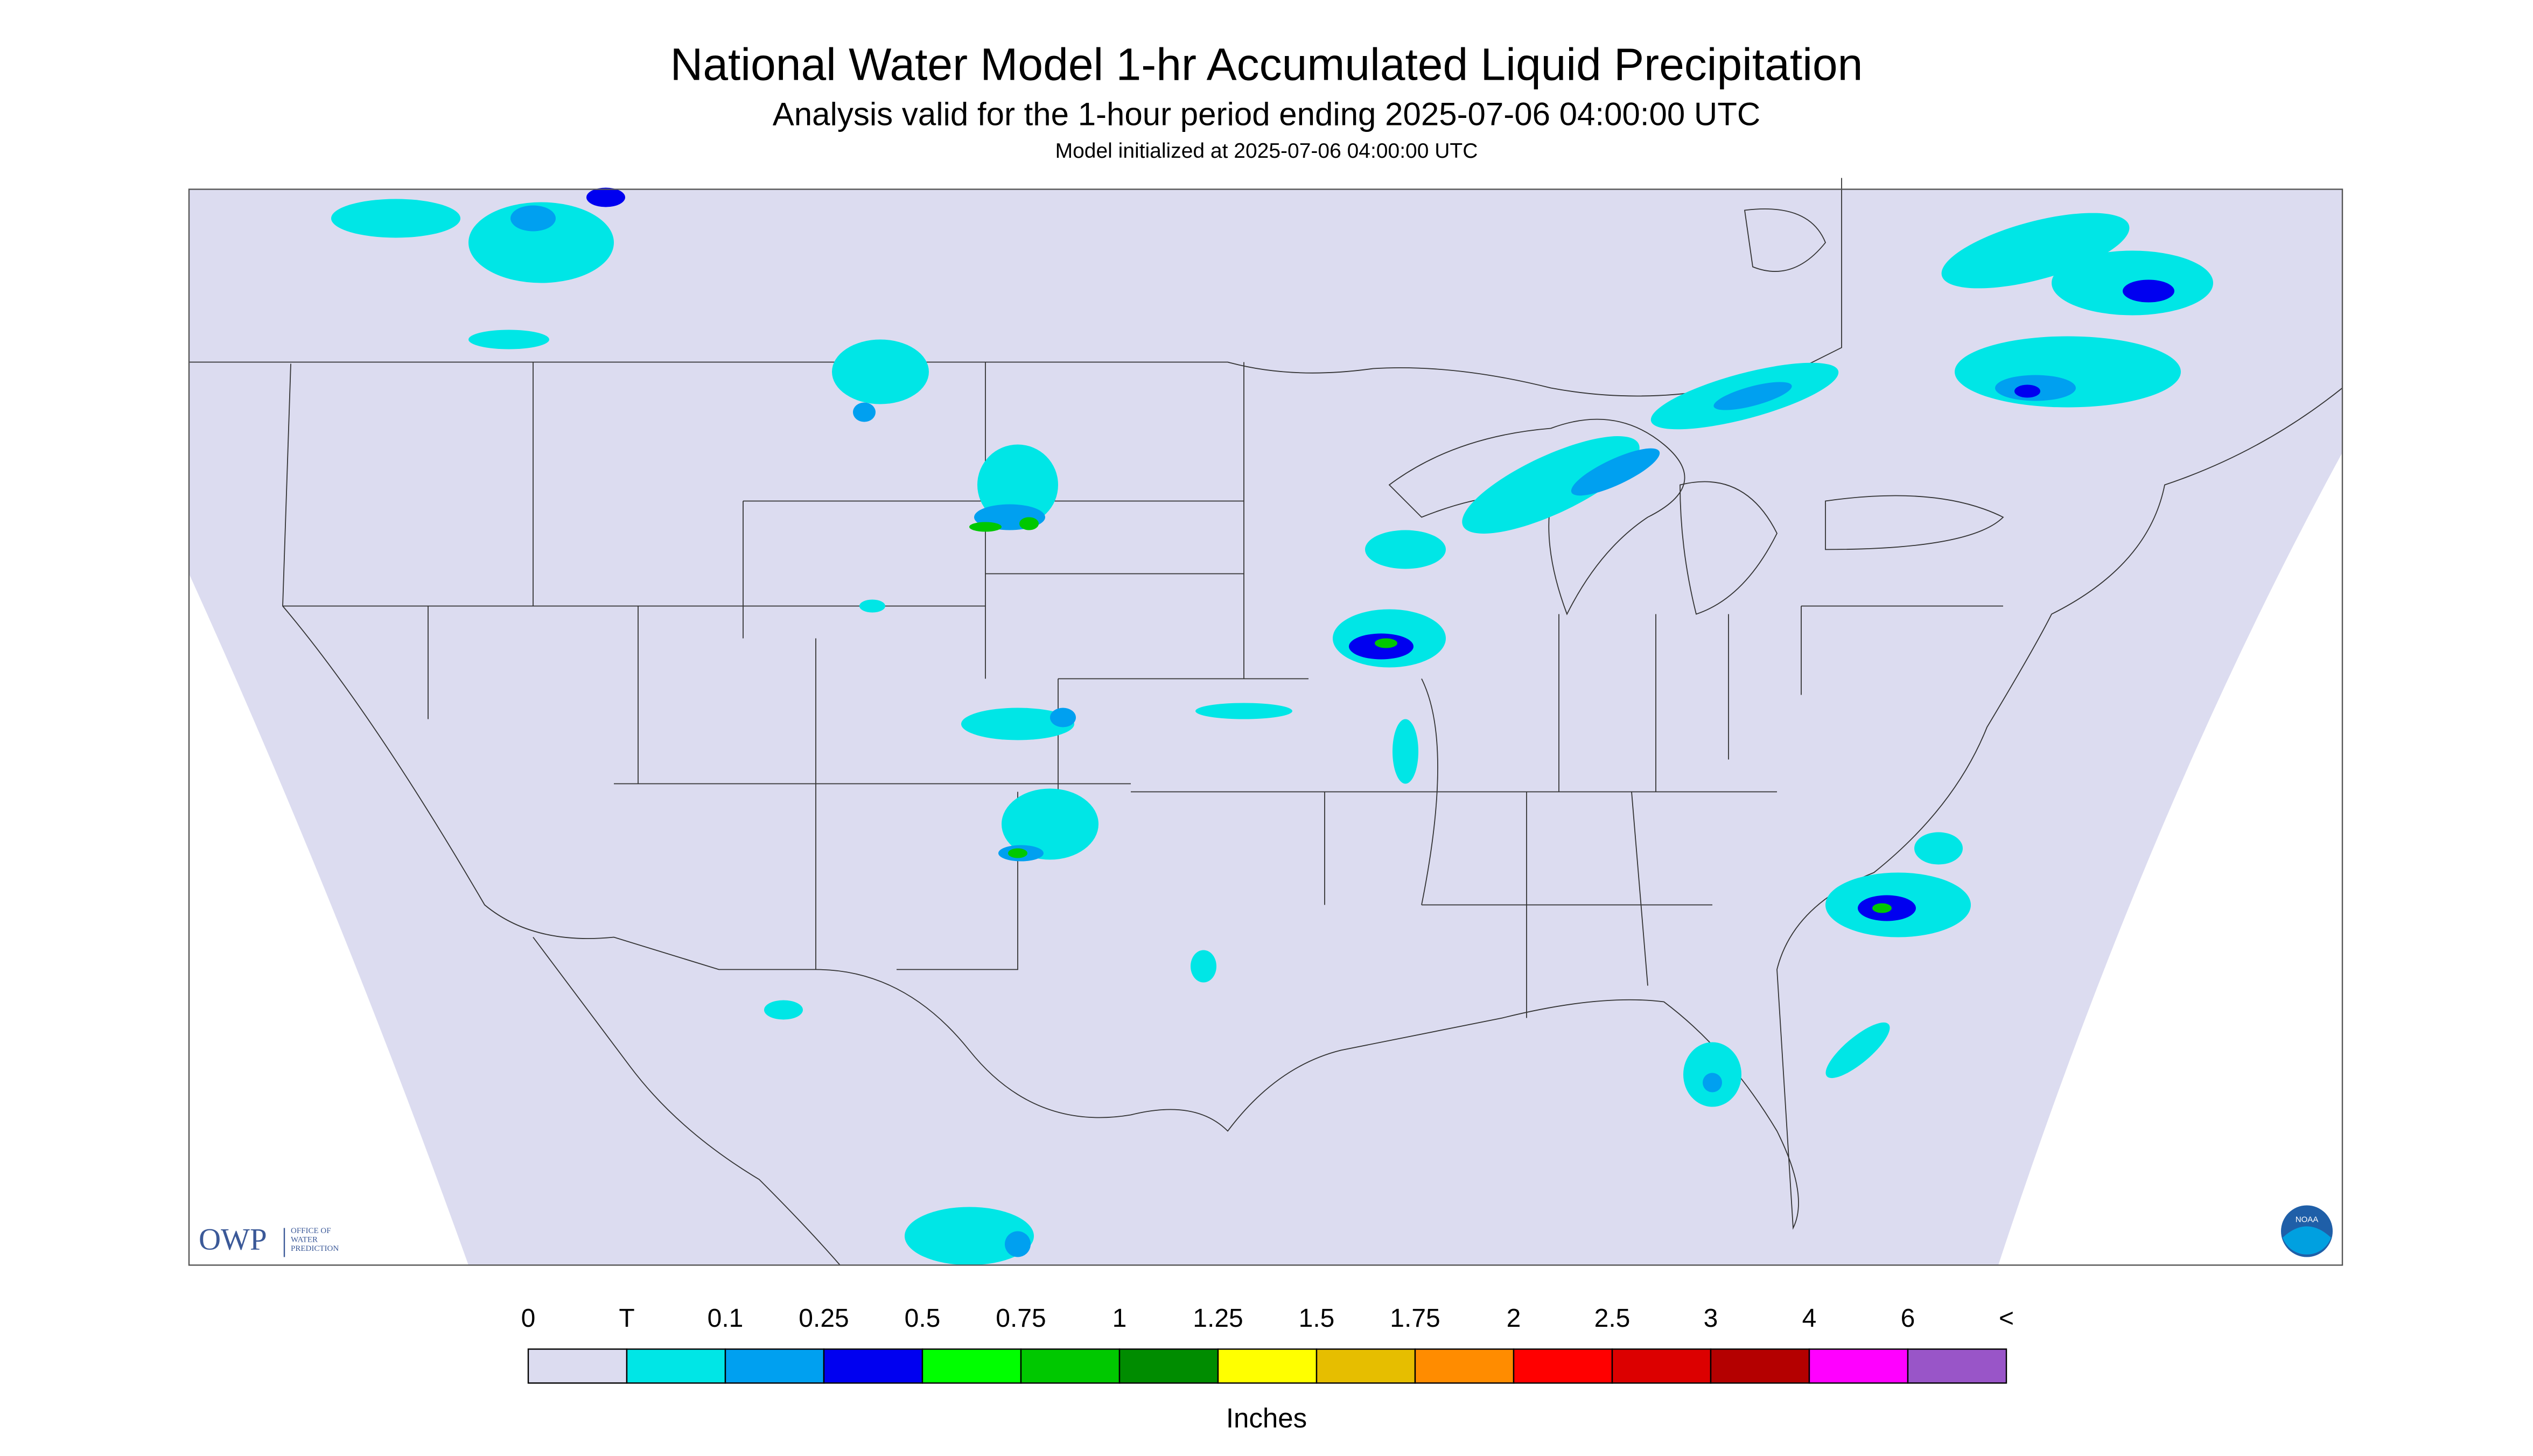 This screenshot has height=1456, width=2533. I want to click on legend-label: 0, so click(529, 1318).